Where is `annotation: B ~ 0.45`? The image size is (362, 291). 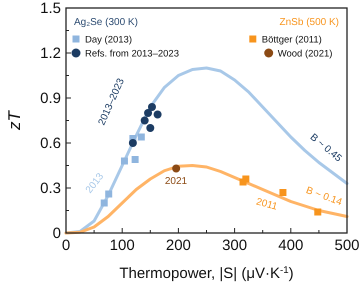 annotation: B ~ 0.45 is located at coordinates (326, 148).